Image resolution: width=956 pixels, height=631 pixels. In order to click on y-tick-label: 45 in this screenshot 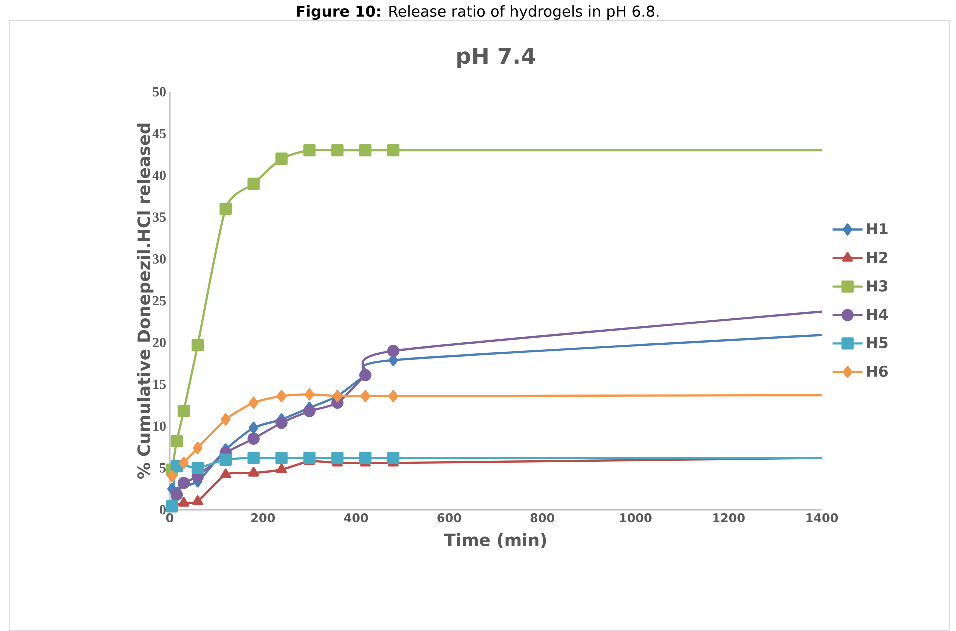, I will do `click(159, 133)`.